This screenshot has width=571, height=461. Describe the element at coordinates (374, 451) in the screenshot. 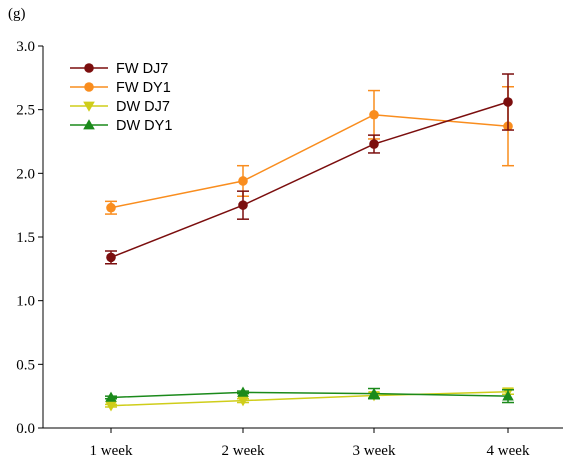

I see `x-tick-label: 3 week` at that location.